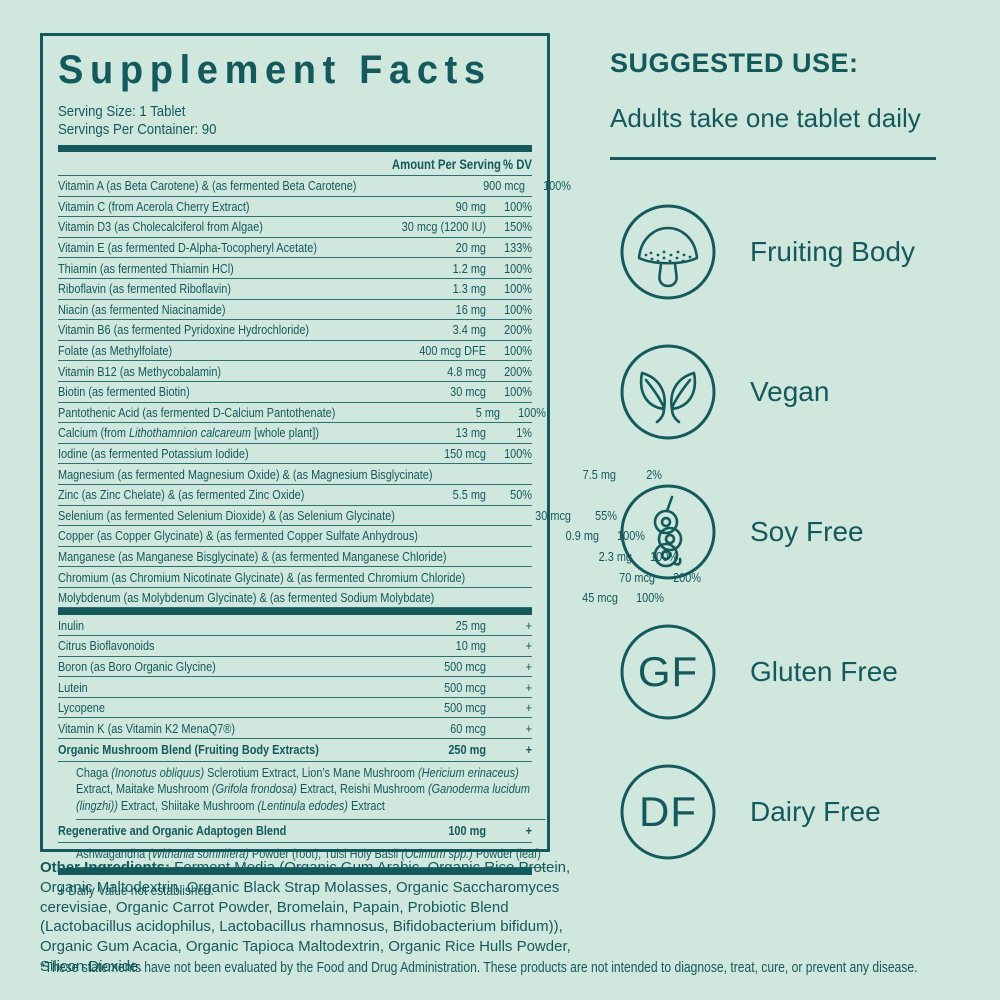 This screenshot has height=1000, width=1000. I want to click on badge-dairy-free: DF Dairy Free, so click(766, 812).